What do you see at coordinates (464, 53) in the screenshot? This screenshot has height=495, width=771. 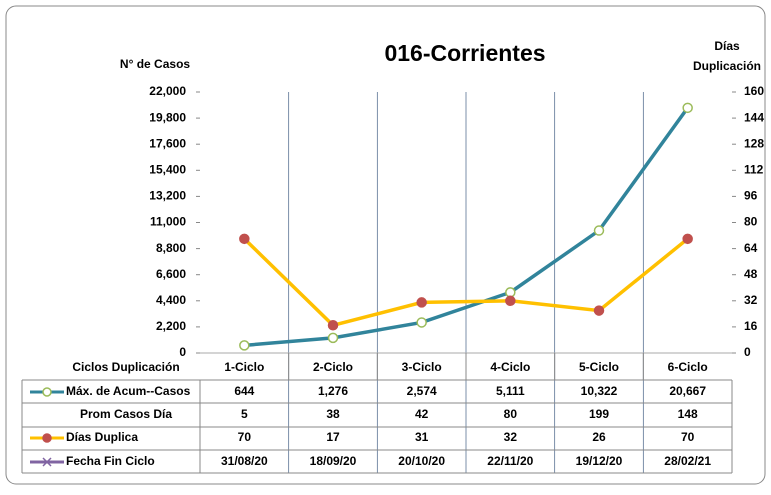 I see `chart-title: 016-Corrientes` at bounding box center [464, 53].